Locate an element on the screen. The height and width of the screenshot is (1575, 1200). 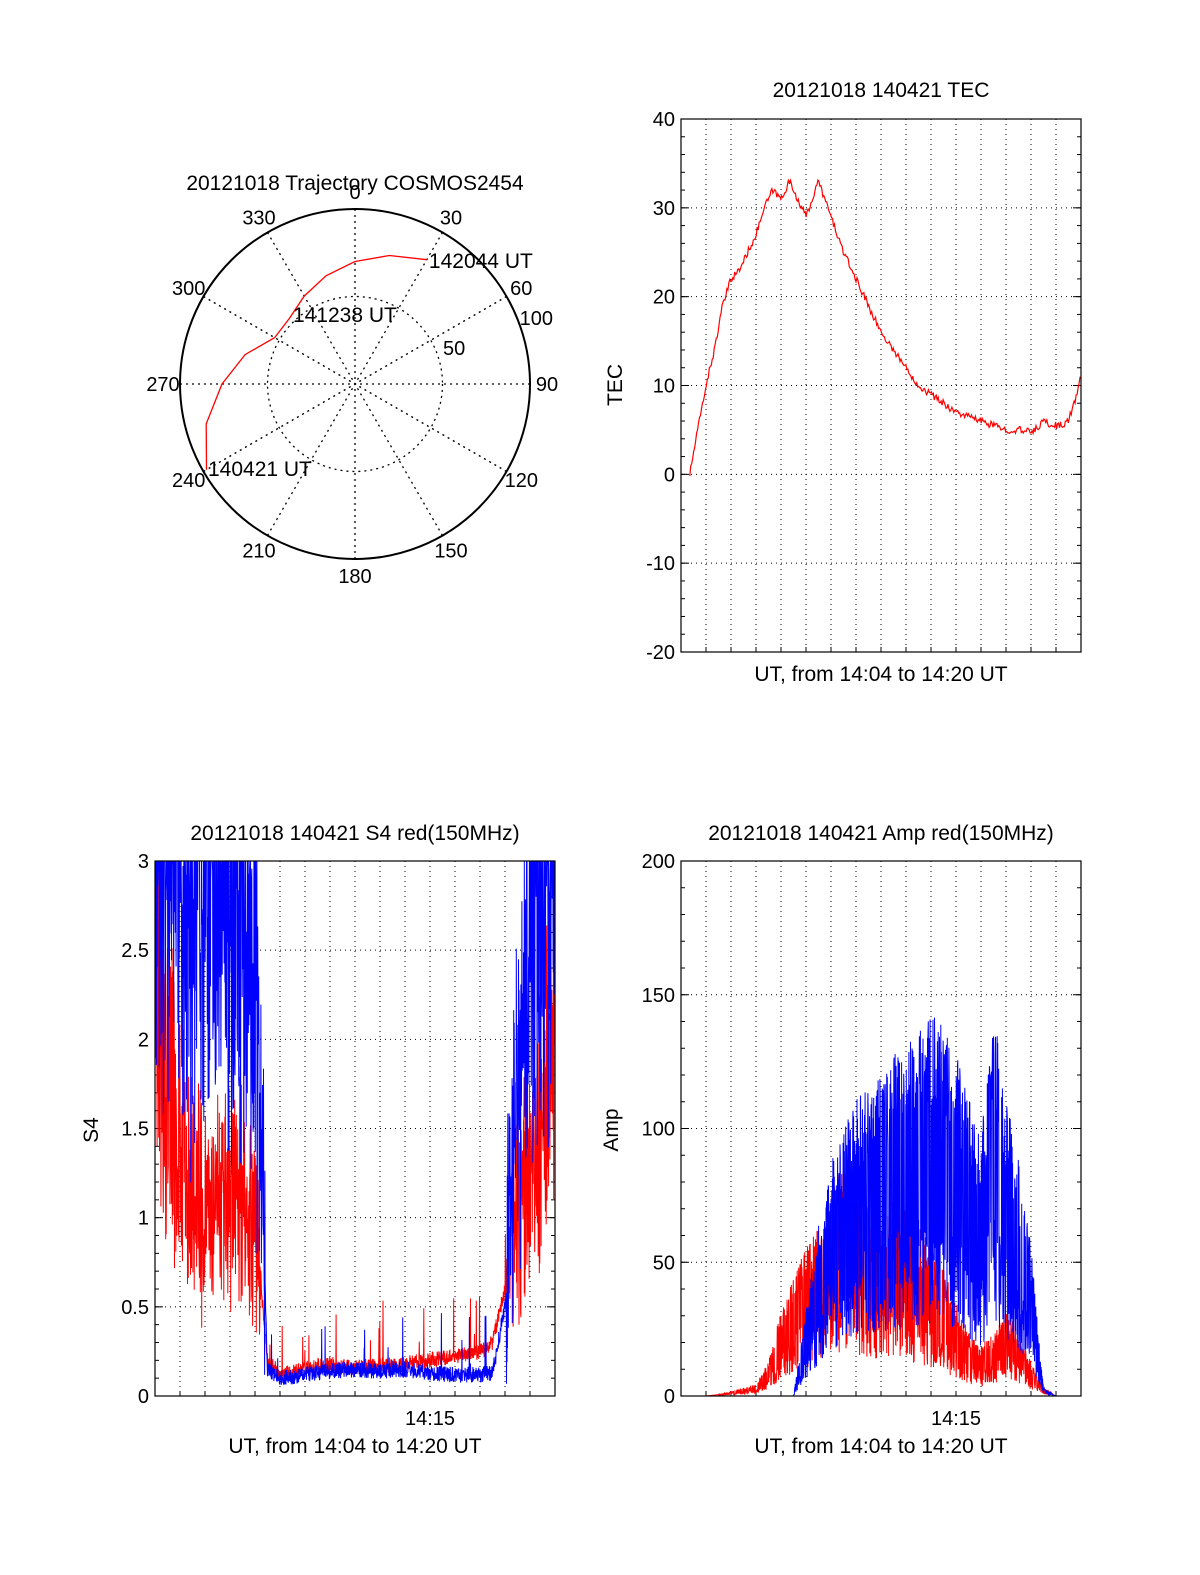
polar-angle-label: 180 is located at coordinates (354, 577).